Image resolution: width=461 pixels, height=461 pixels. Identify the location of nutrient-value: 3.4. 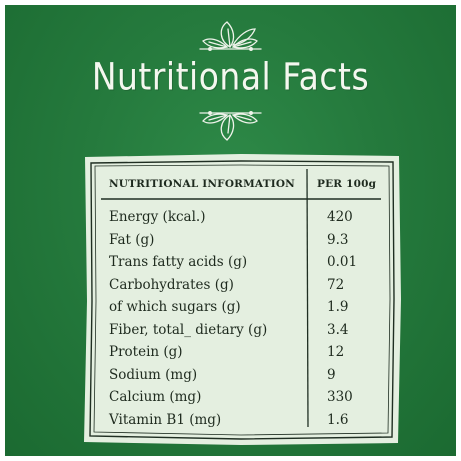
(338, 329).